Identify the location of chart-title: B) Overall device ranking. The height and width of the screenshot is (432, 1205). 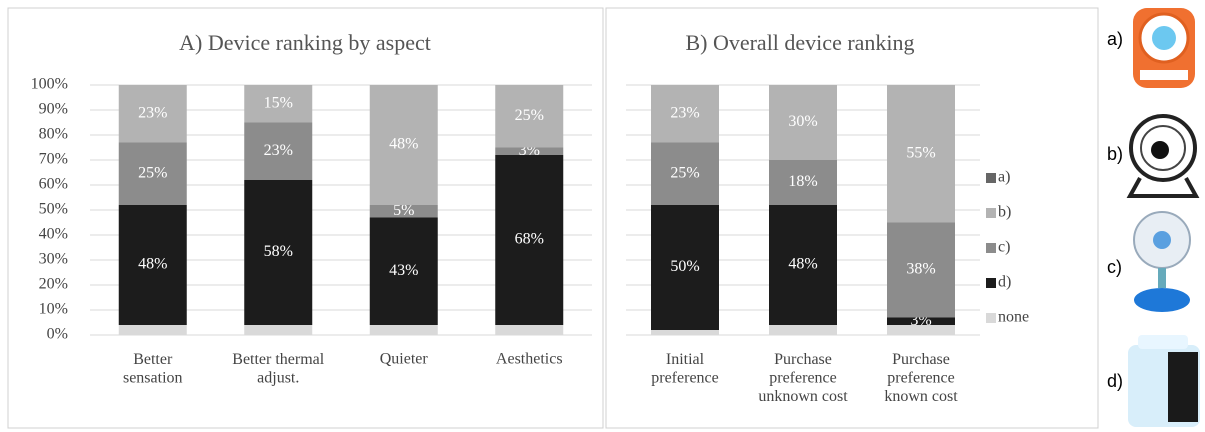
(799, 42).